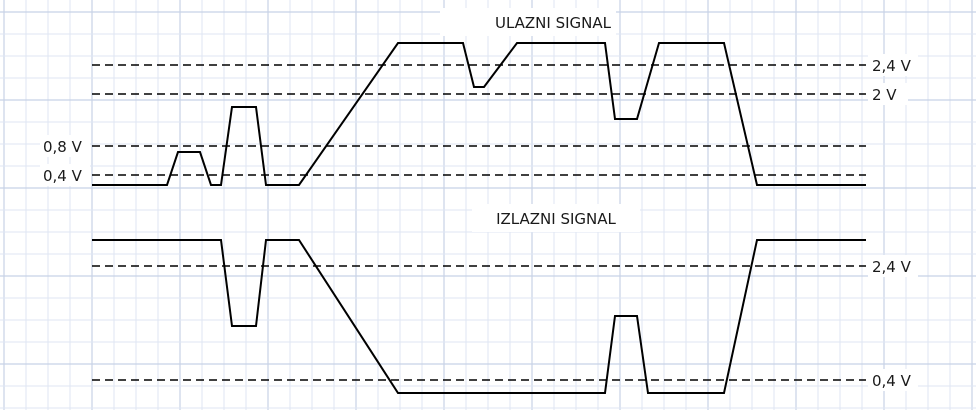 This screenshot has width=976, height=415. I want to click on input-level-label-2.4: 2,4 V, so click(892, 66).